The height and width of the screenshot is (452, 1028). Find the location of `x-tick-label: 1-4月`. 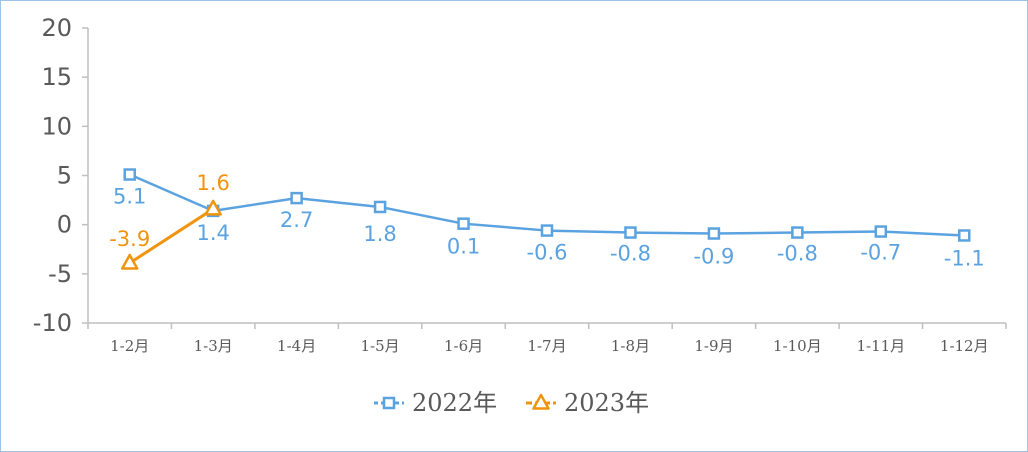

x-tick-label: 1-4月 is located at coordinates (296, 346).